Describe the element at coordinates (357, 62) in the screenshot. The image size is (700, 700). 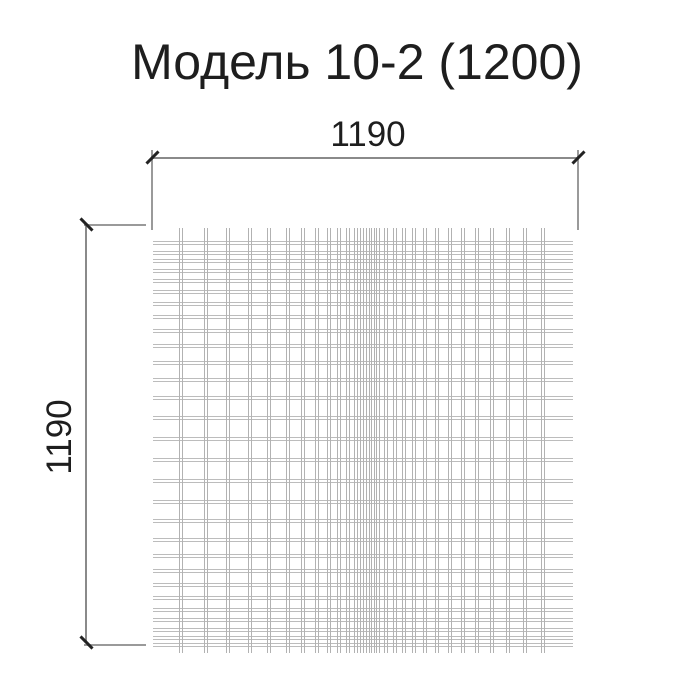
I see `drawing-title: Модель 10-2 (1200)` at that location.